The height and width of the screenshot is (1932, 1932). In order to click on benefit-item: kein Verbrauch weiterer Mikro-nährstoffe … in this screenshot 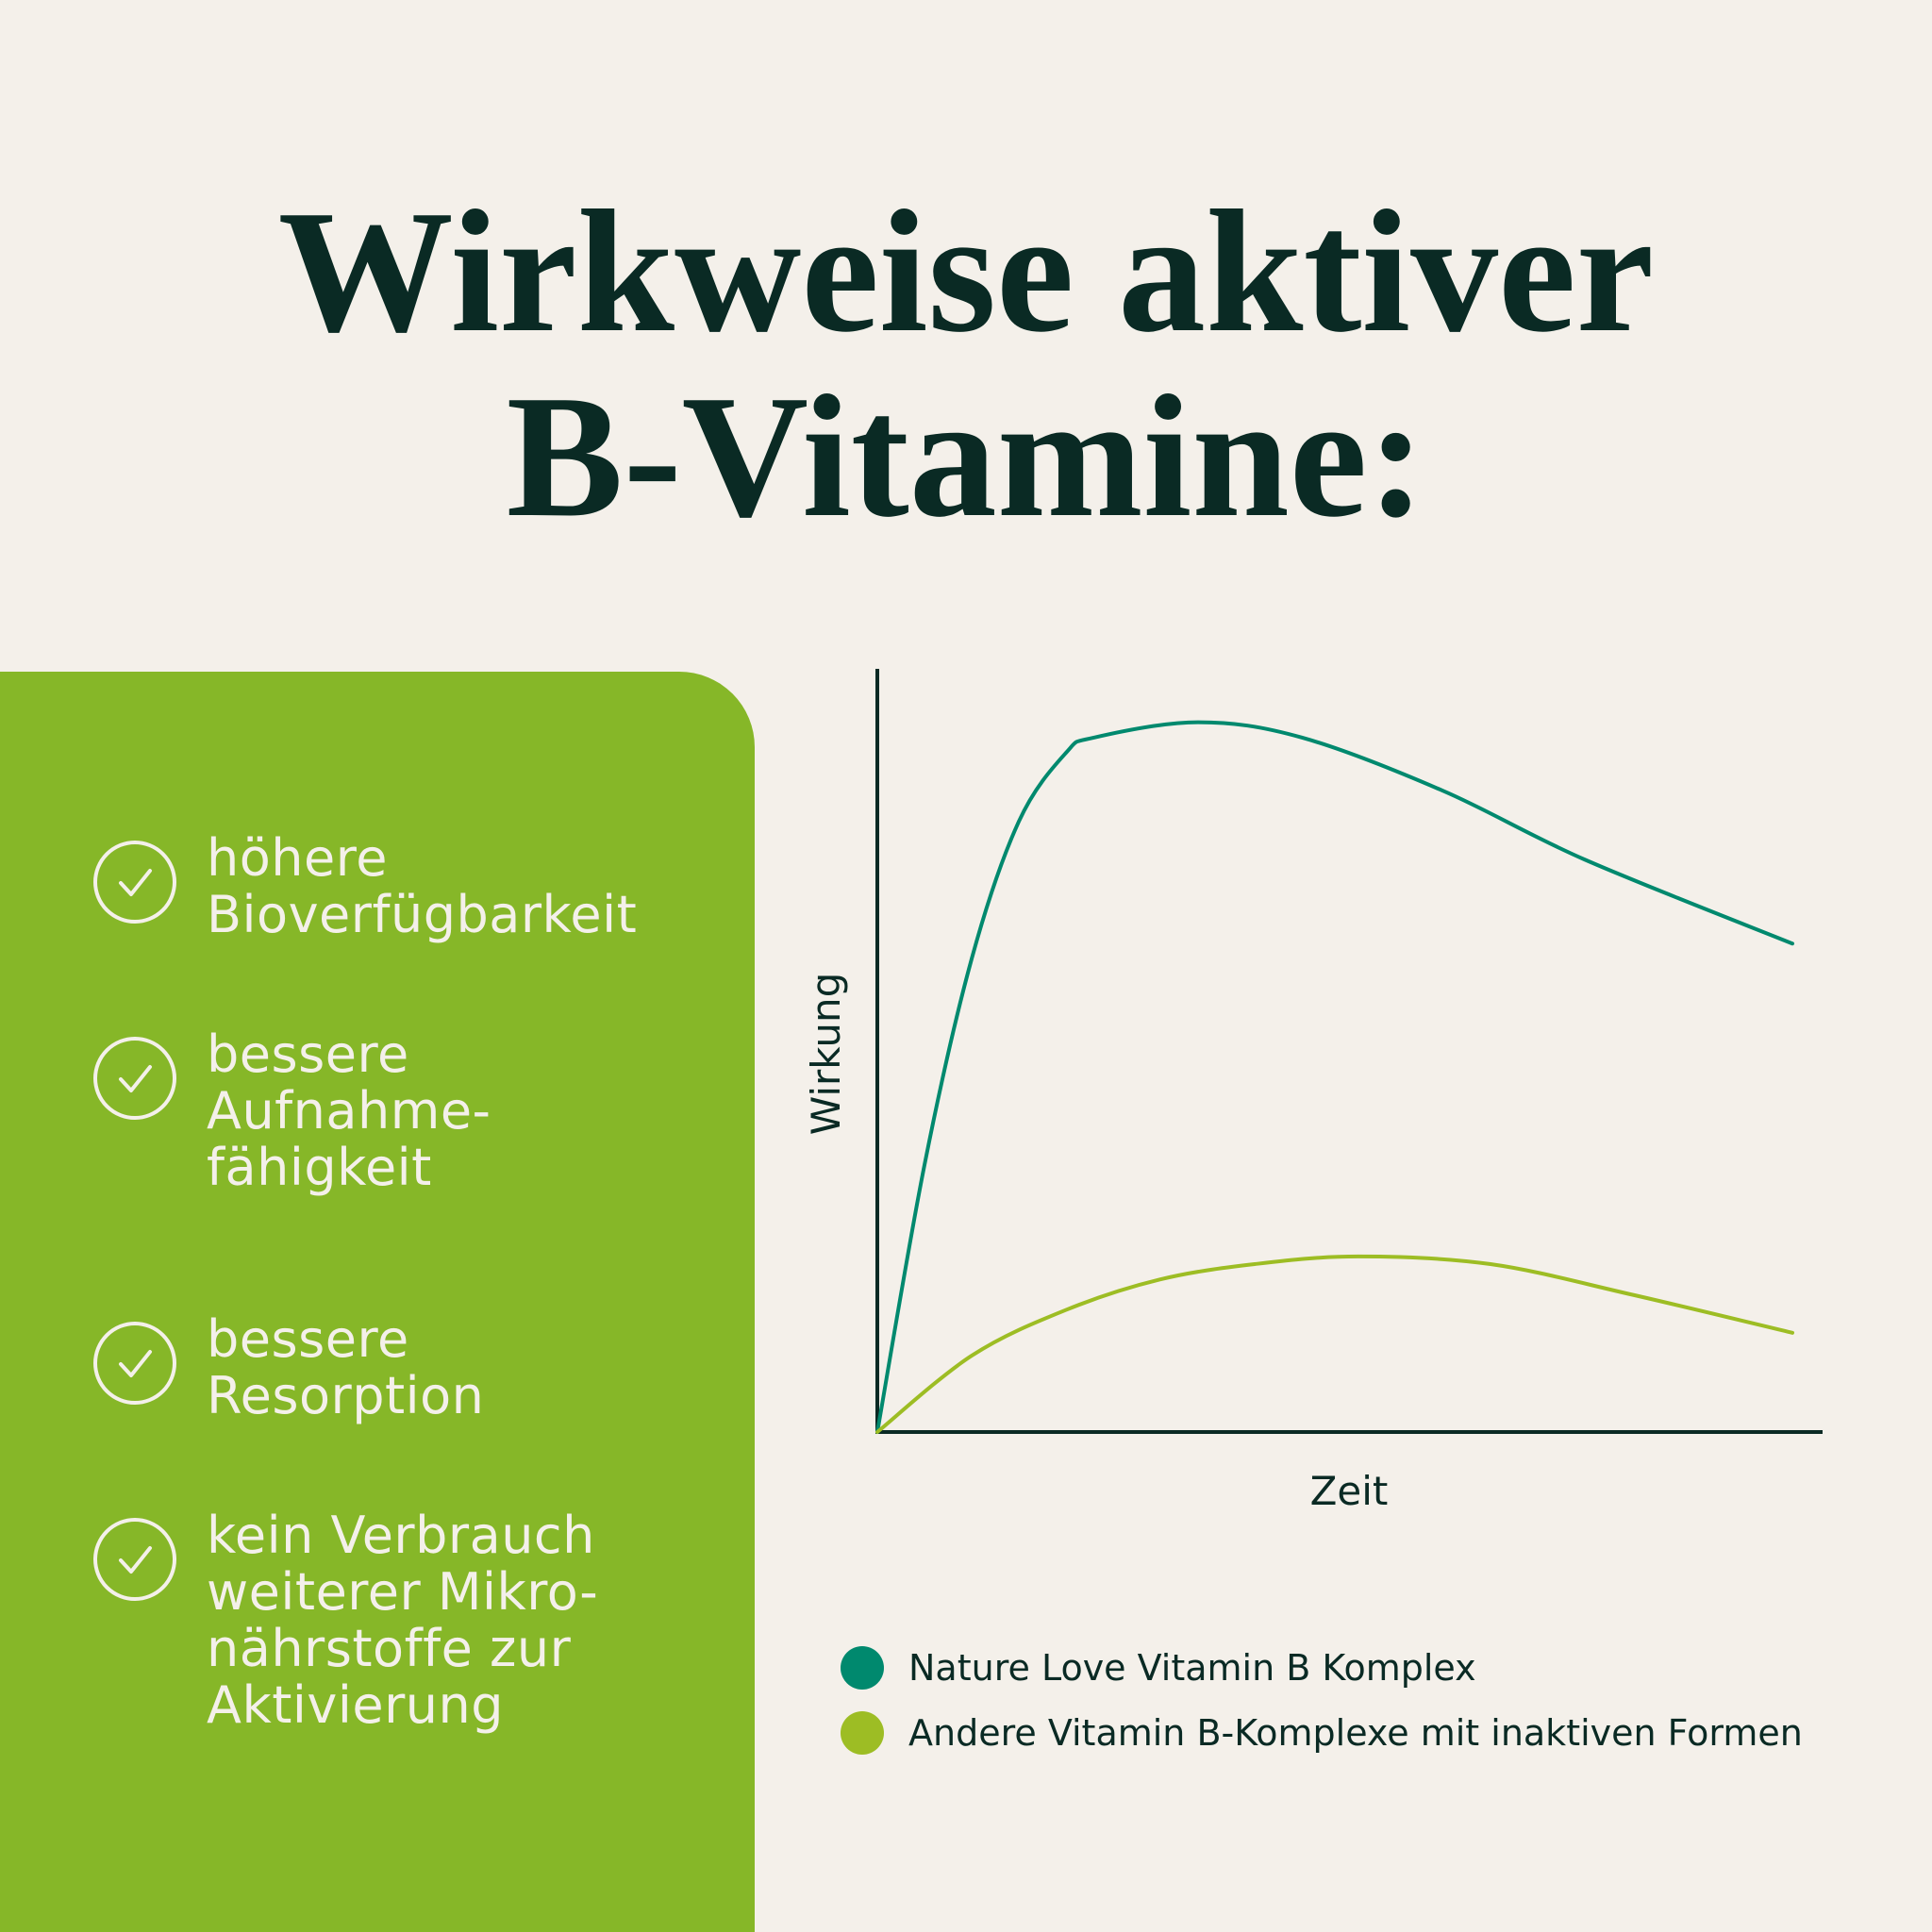, I will do `click(345, 1621)`.